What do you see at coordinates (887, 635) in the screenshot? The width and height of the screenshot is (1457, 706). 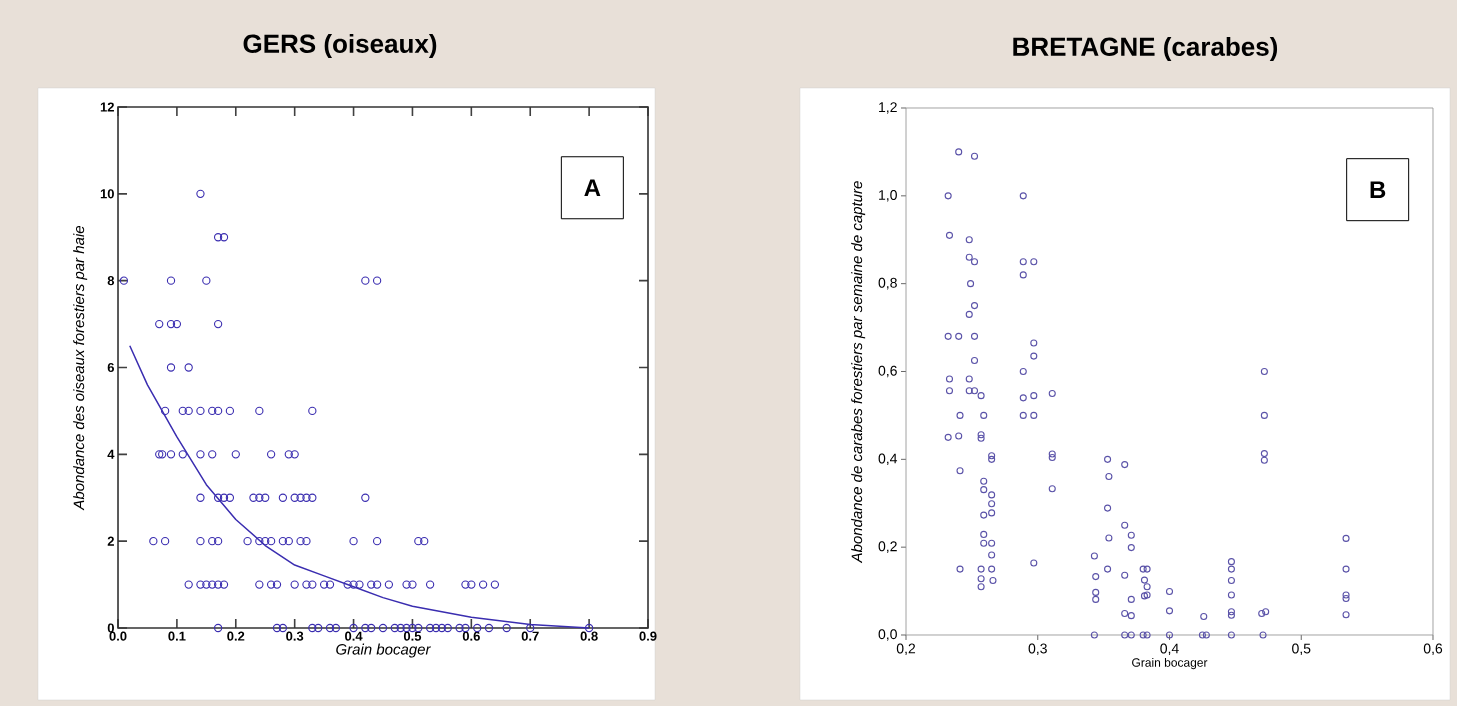 I see `y-tick-label: 0,0` at bounding box center [887, 635].